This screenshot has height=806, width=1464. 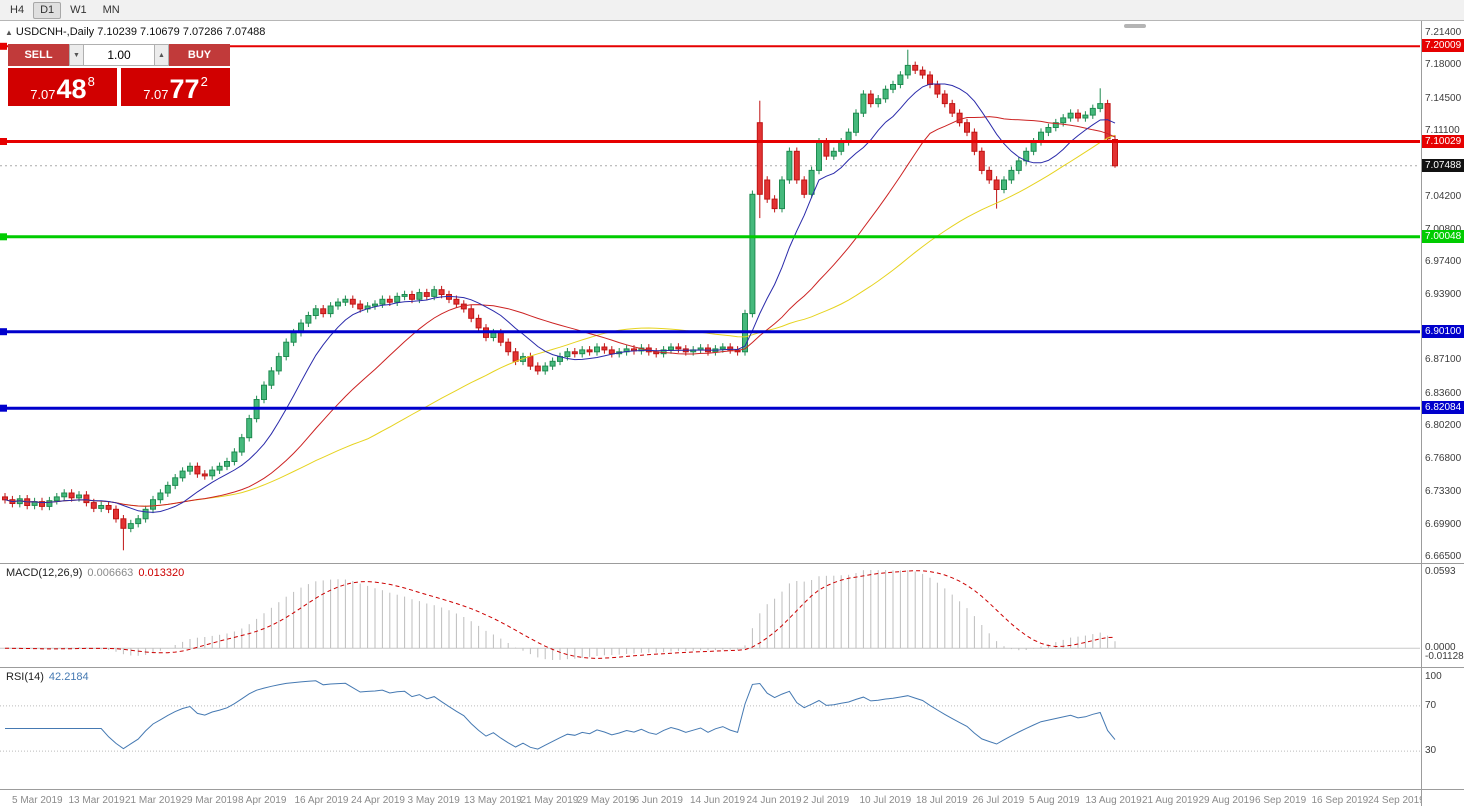 I want to click on timeframe-button-h4: H4, so click(x=17, y=9).